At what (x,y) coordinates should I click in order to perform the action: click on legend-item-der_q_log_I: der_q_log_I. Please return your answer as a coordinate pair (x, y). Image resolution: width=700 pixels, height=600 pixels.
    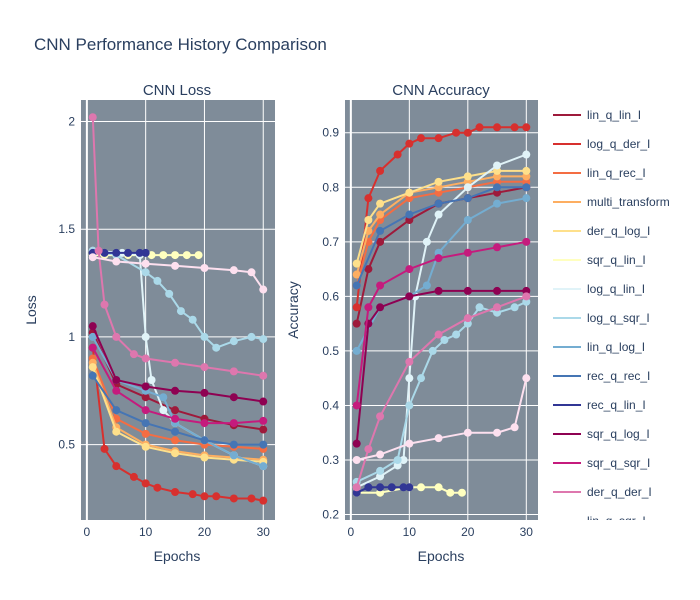
    Looking at the image, I should click on (601, 231).